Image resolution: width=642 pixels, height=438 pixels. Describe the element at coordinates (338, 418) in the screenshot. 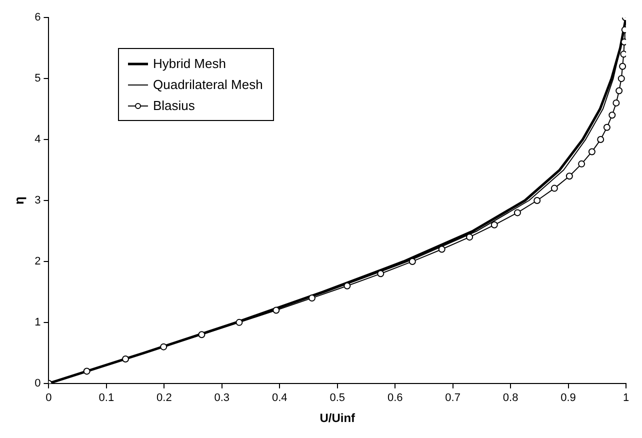

I see `x-axis-title: U/Uinf` at that location.